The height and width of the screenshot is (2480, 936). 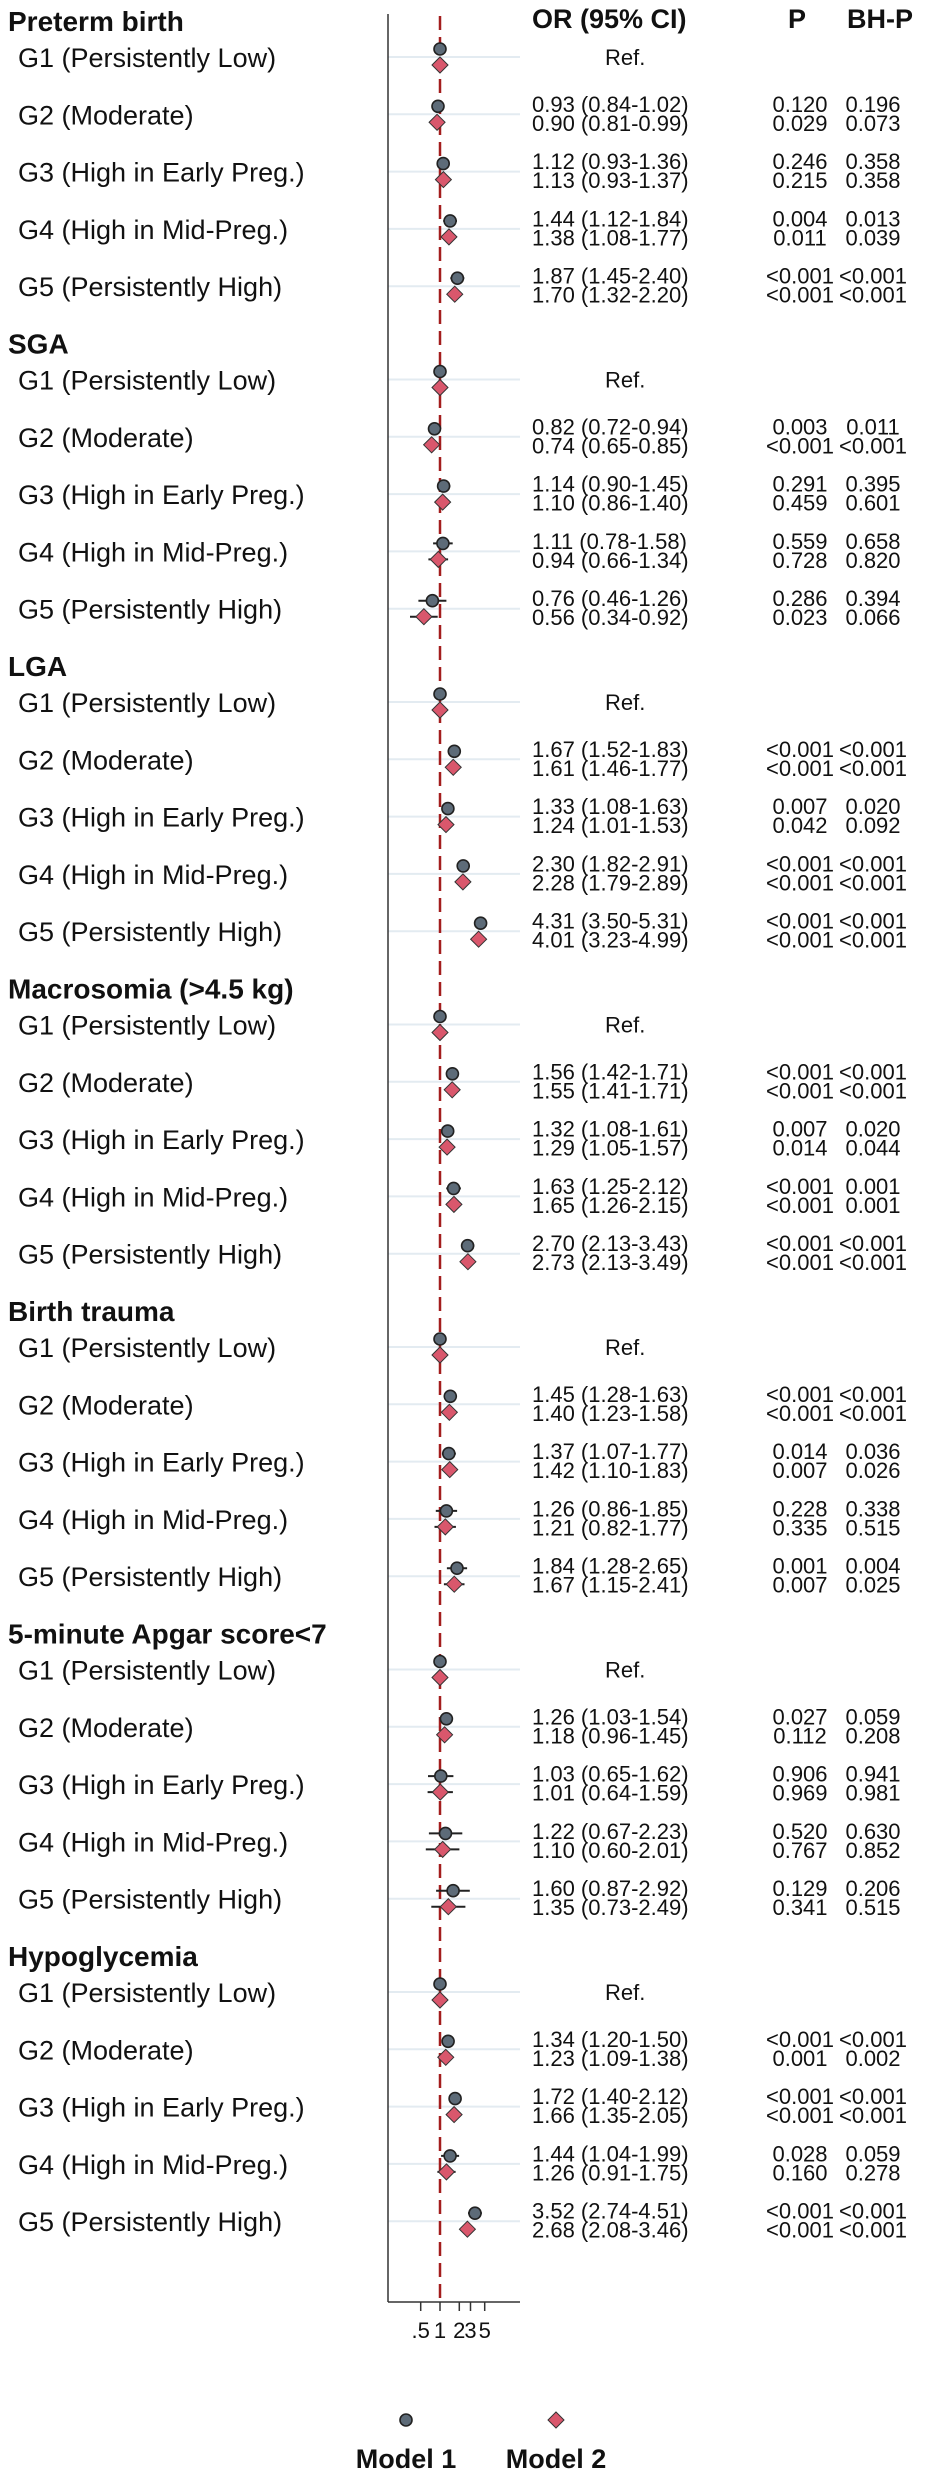 What do you see at coordinates (610, 598) in the screenshot?
I see `or-ci-text-model-1: 0.76 (0.46-1.26)` at bounding box center [610, 598].